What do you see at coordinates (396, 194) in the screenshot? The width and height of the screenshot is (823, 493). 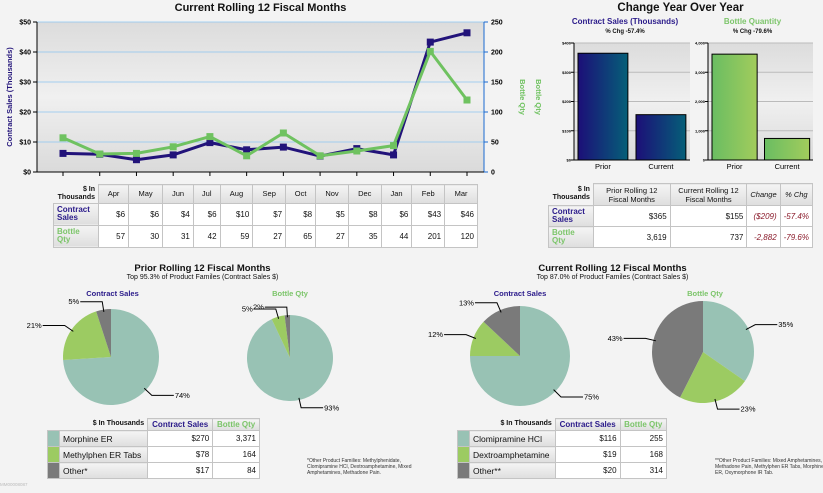 I see `month-header: Jan` at bounding box center [396, 194].